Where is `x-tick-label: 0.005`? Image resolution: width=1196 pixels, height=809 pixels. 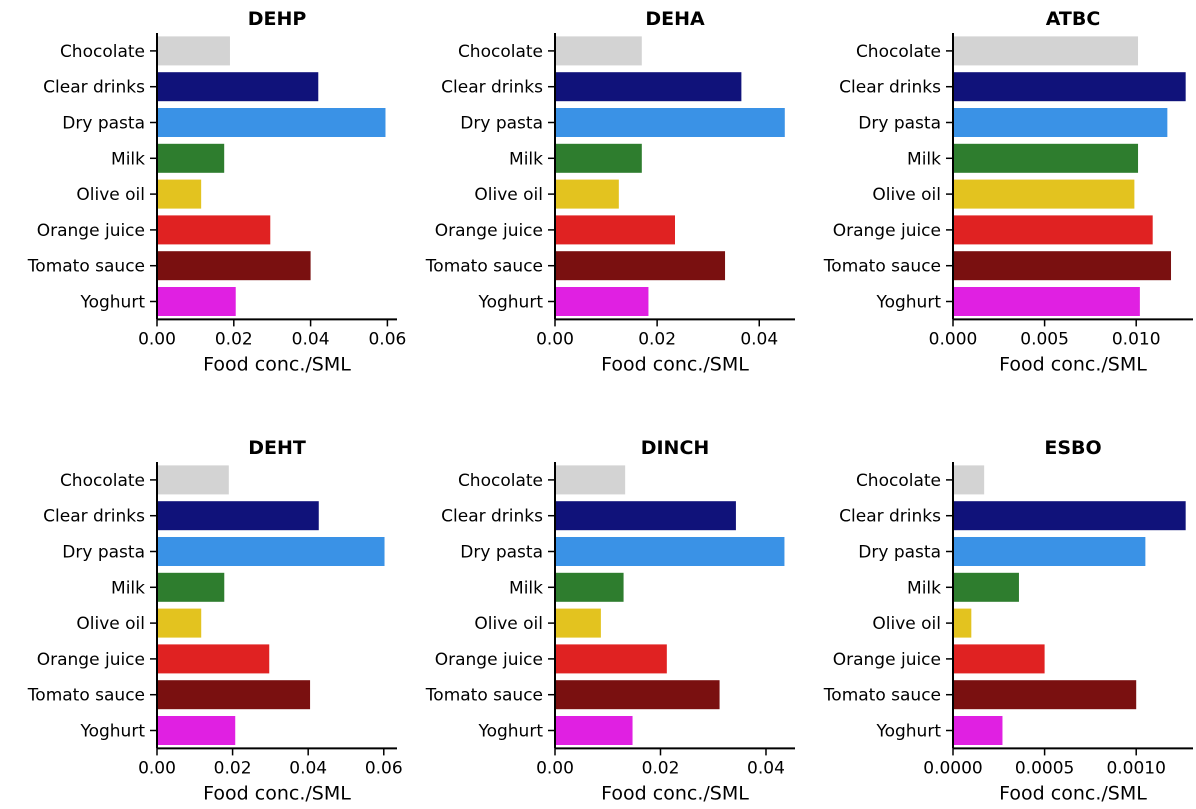 x-tick-label: 0.005 is located at coordinates (1044, 339).